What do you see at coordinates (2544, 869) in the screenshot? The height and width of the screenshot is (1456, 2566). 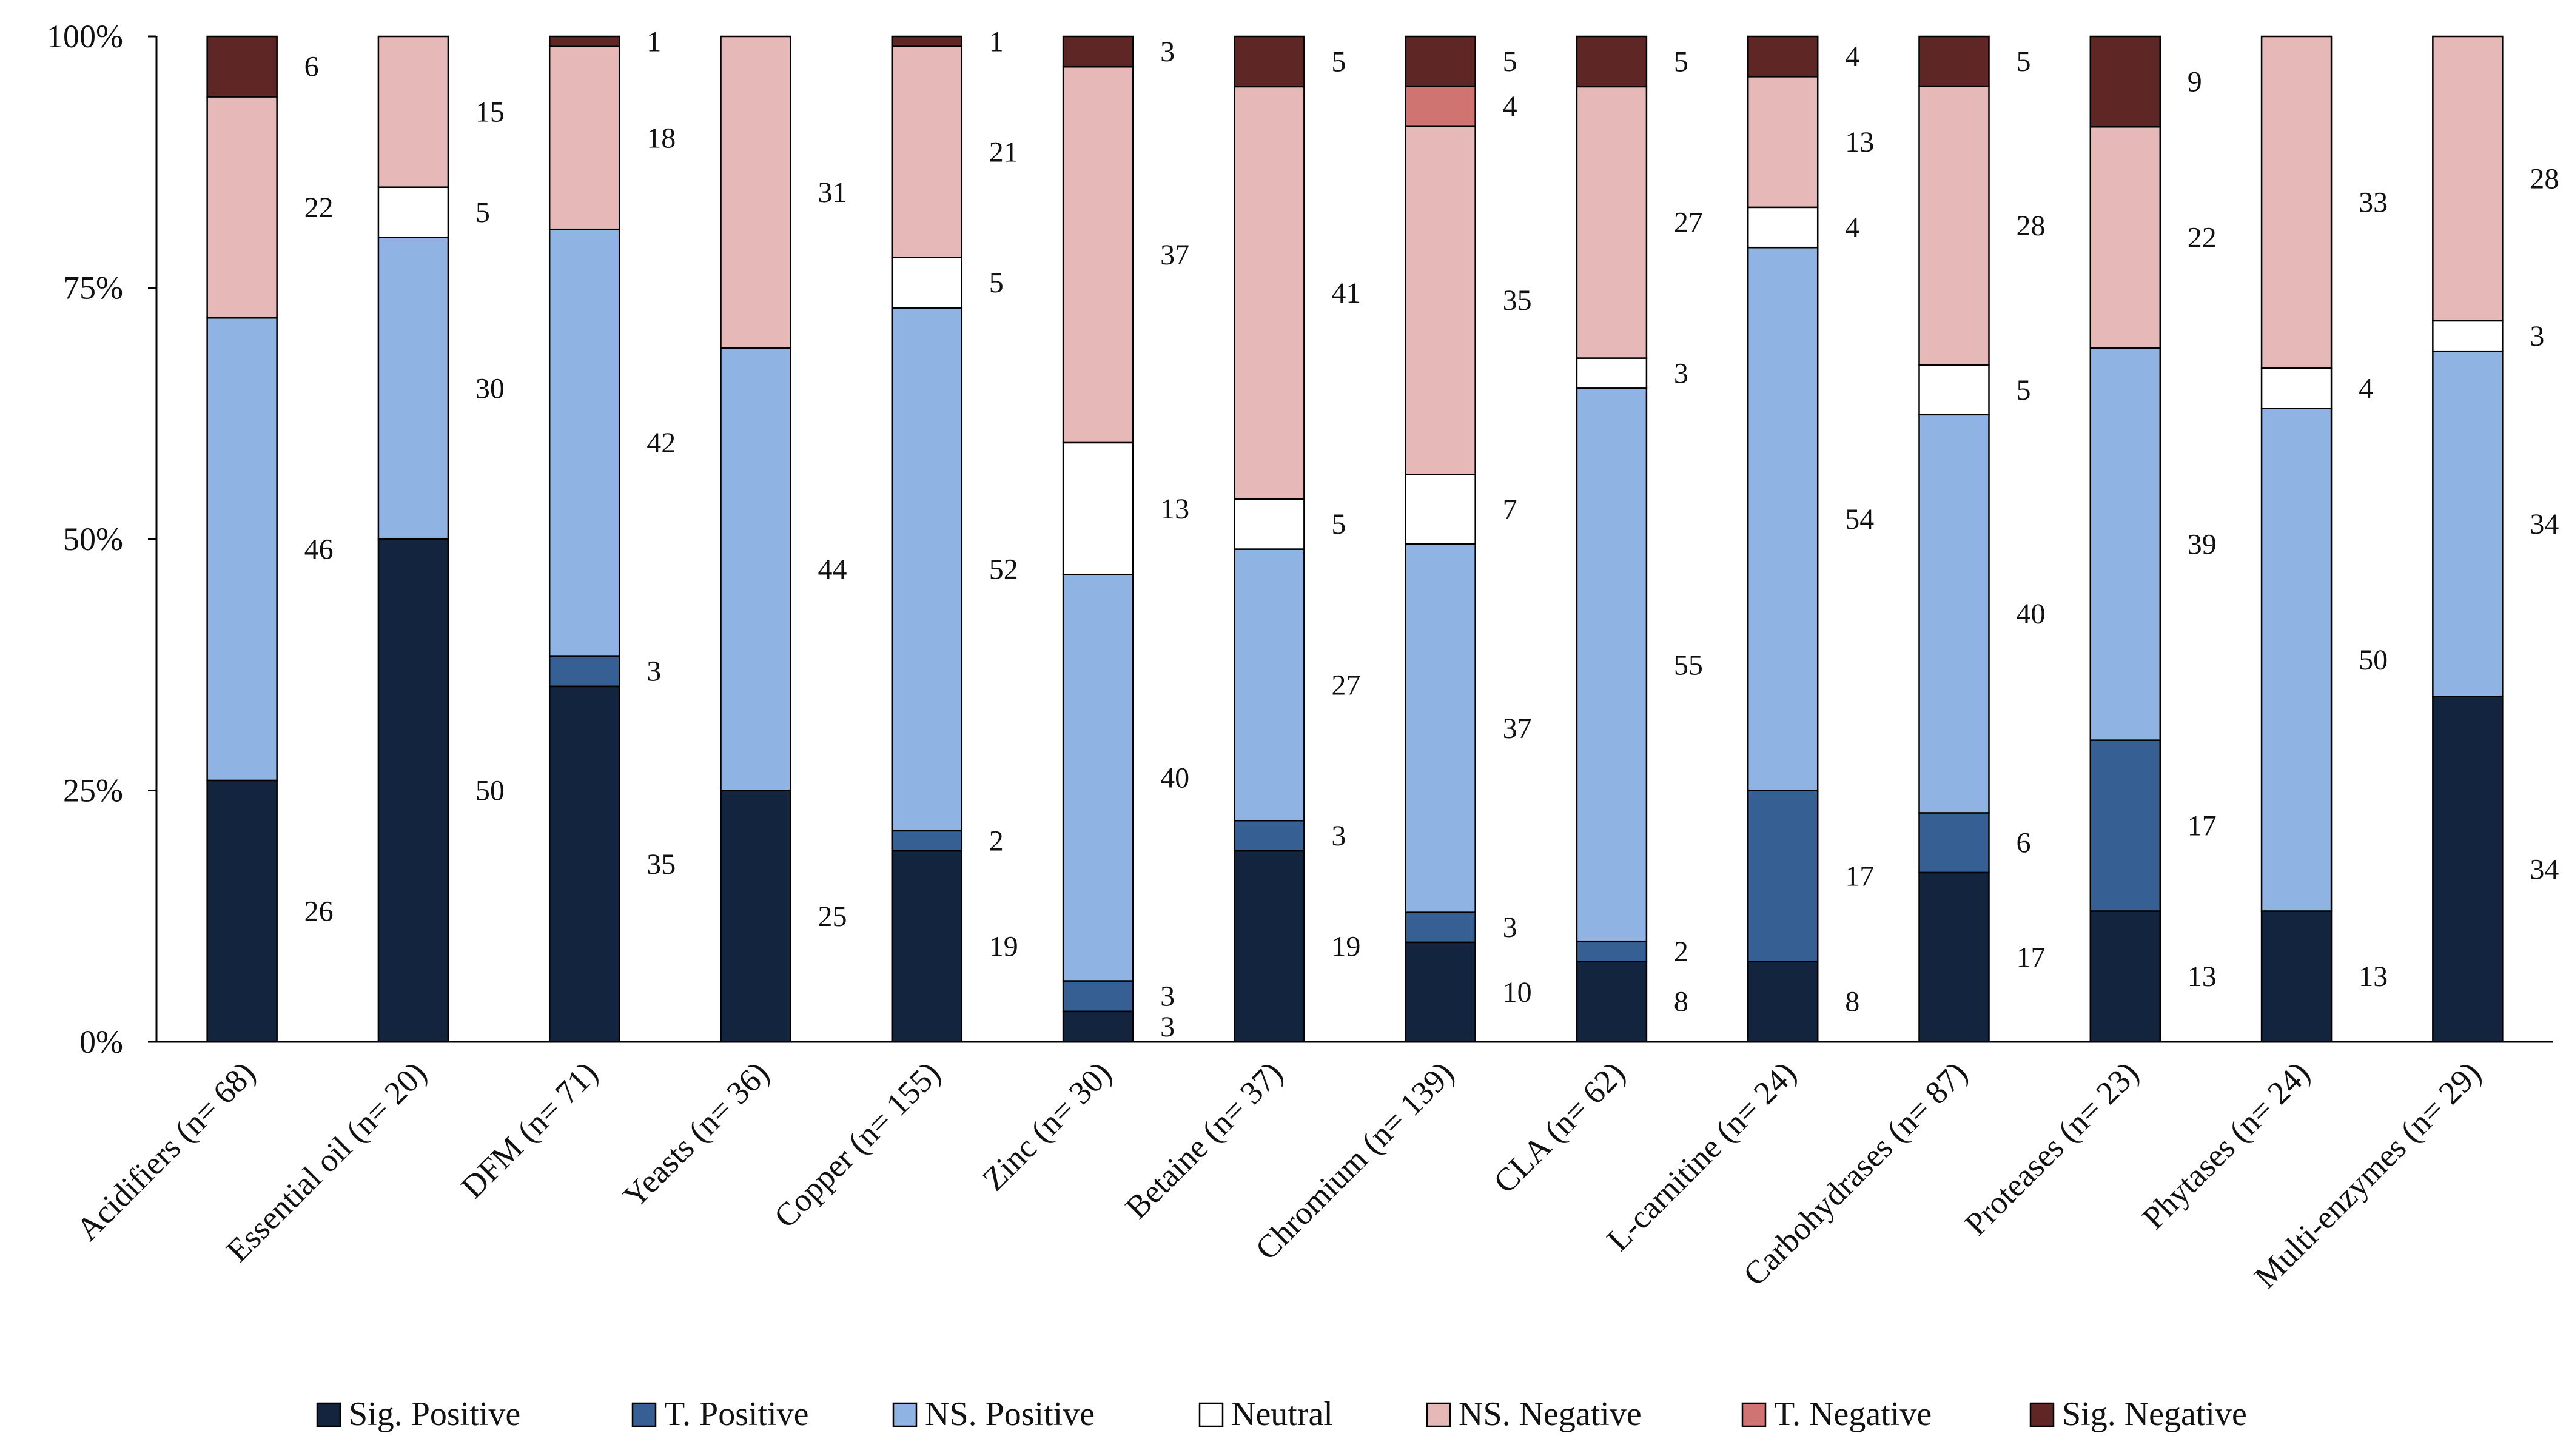 I see `data-label: 34` at bounding box center [2544, 869].